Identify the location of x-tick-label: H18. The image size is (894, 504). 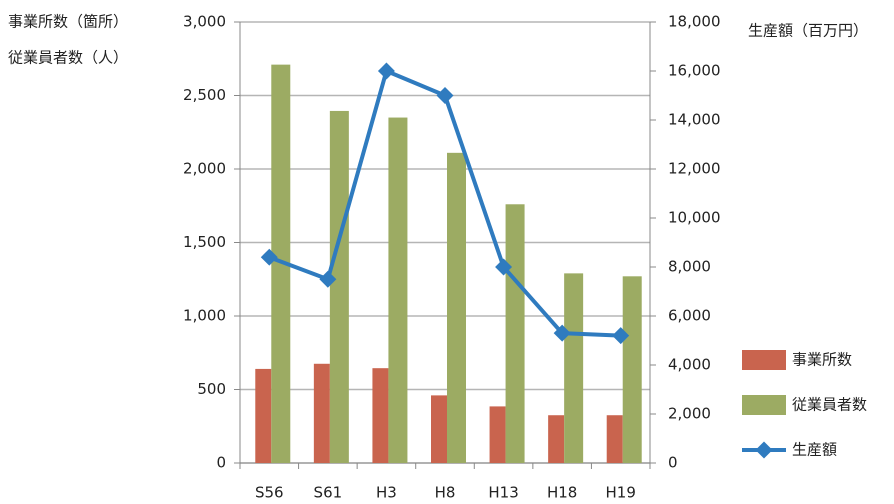
(562, 493).